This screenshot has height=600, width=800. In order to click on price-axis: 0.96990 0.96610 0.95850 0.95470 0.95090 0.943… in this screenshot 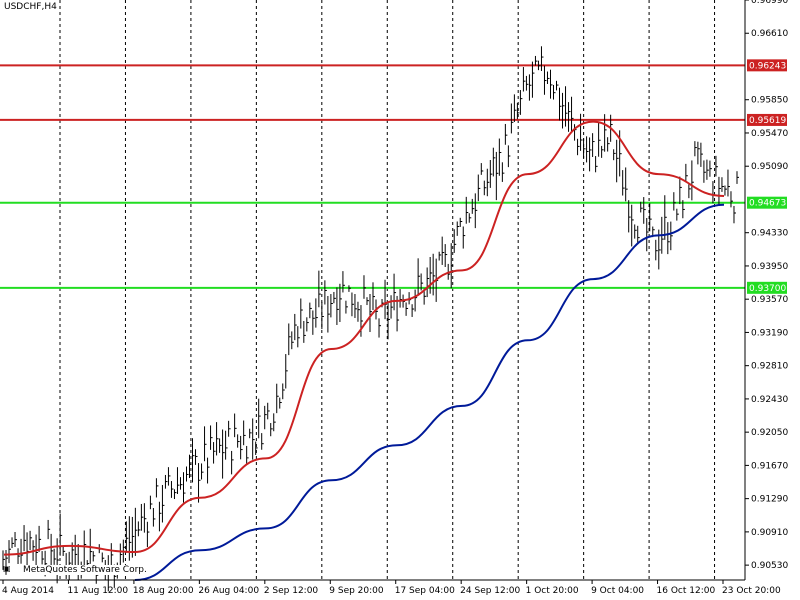, I will do `click(766, 285)`.